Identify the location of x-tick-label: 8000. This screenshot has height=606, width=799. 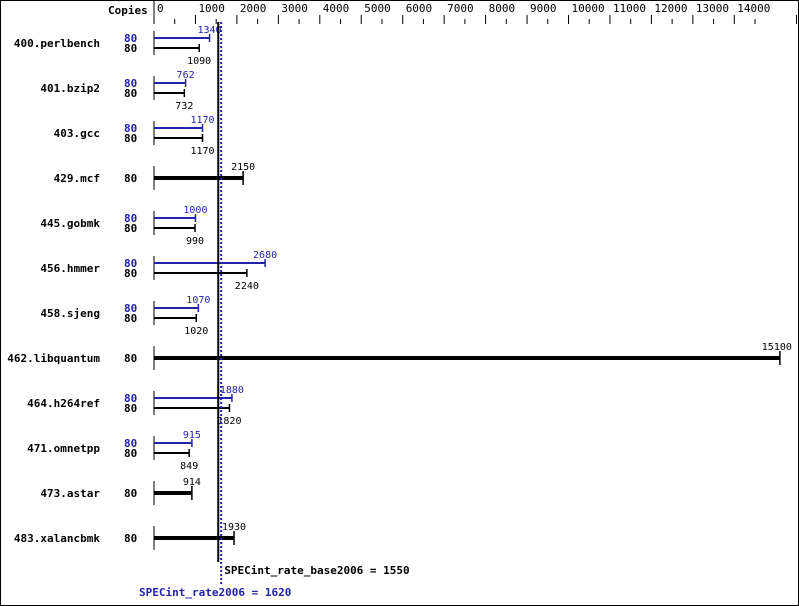
(502, 8).